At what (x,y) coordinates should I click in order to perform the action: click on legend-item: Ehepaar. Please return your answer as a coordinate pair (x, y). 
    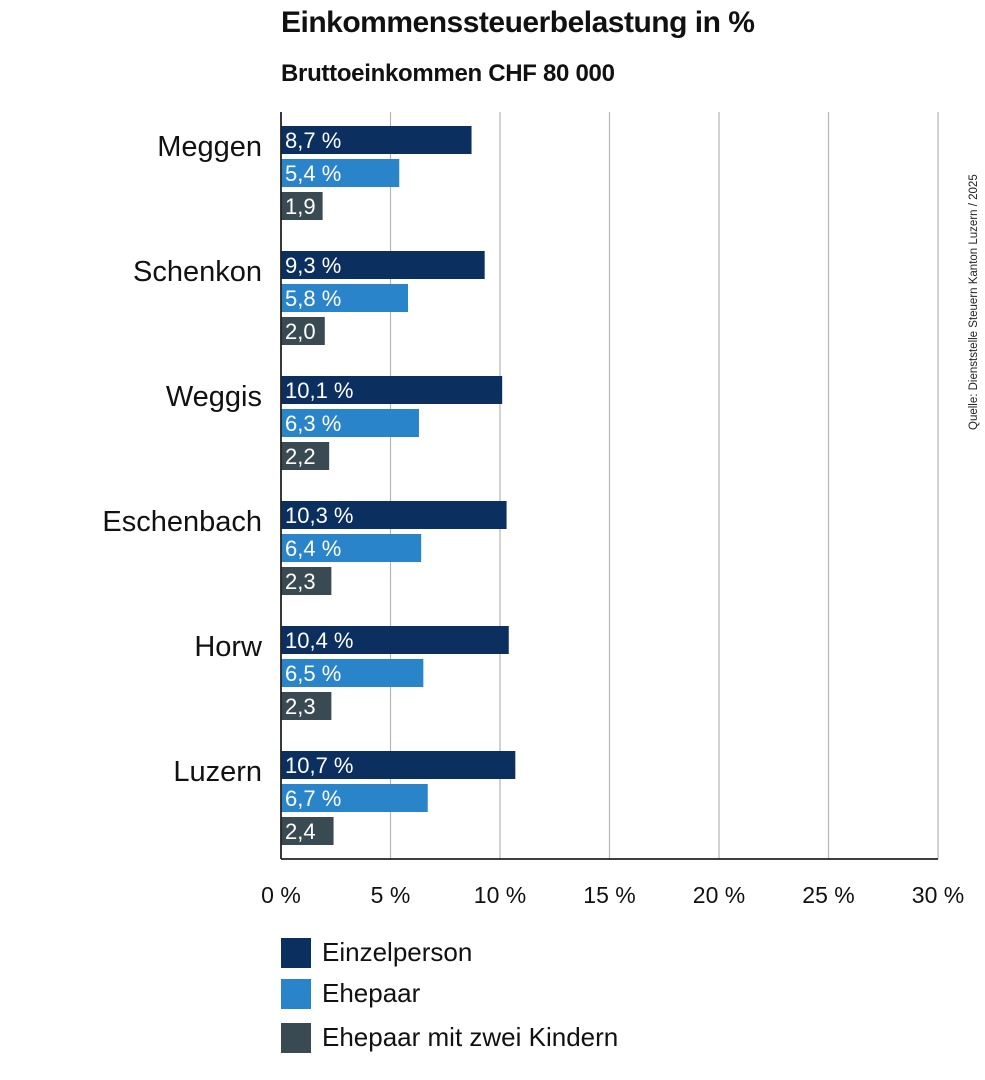
    Looking at the image, I should click on (491, 992).